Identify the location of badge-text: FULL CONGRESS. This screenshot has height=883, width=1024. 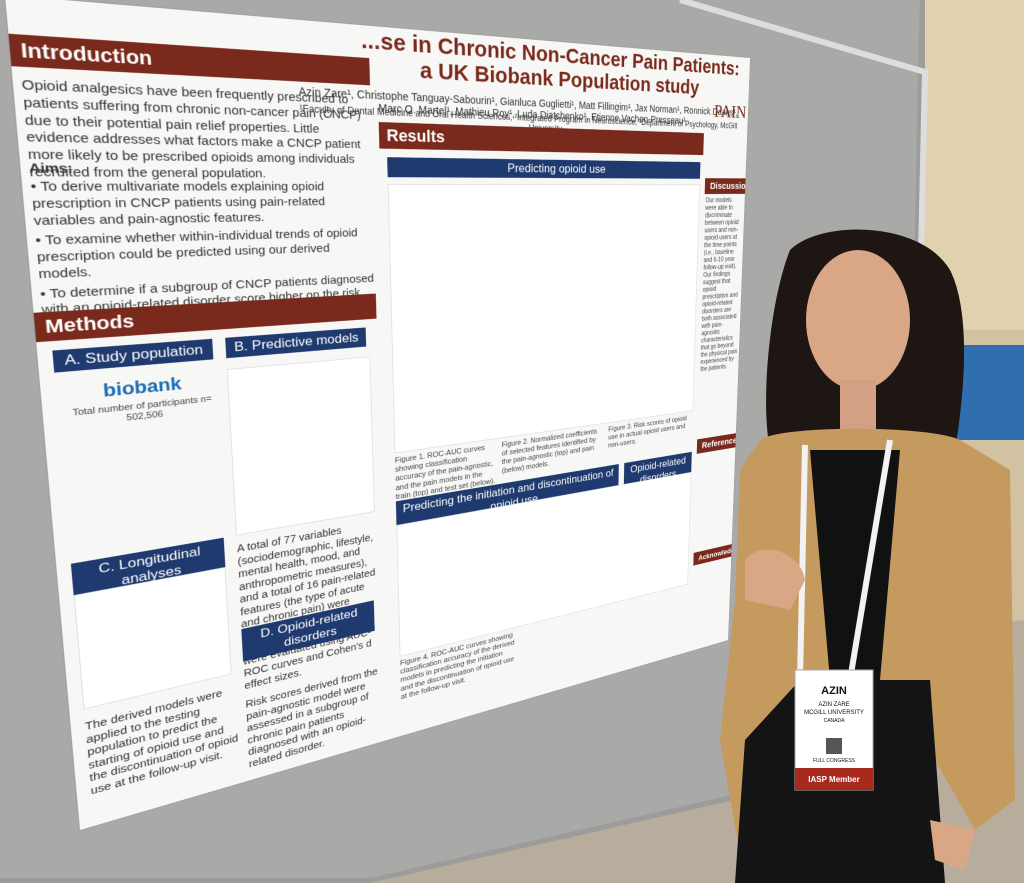
(834, 761).